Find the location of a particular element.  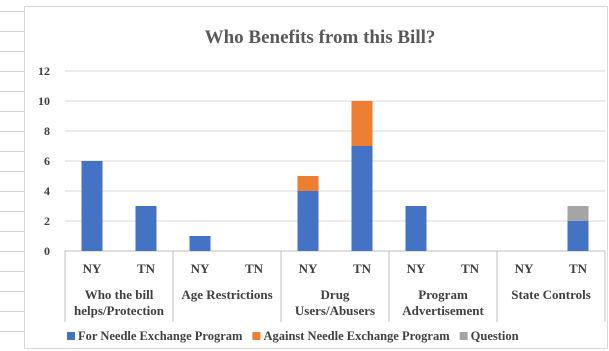

y-tick-label: 0 is located at coordinates (47, 251).